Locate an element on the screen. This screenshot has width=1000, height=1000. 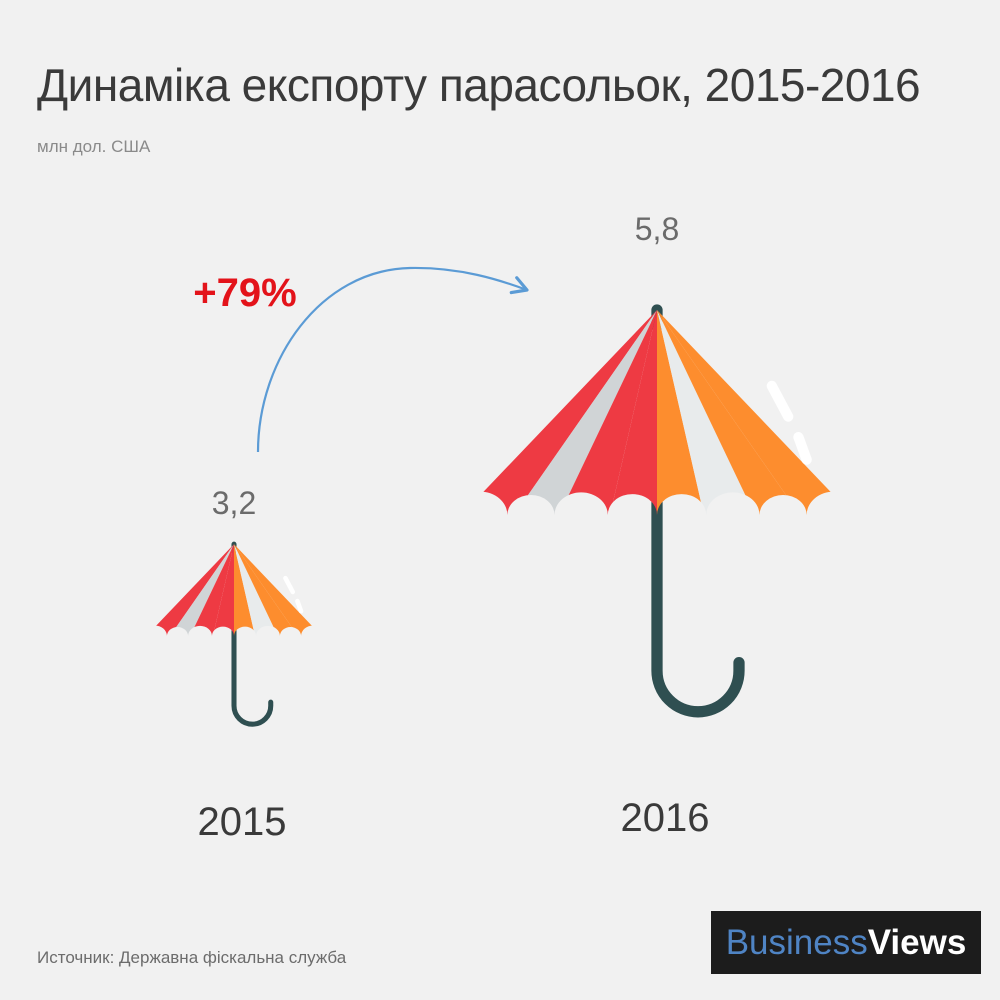
brand-logo: Business Views is located at coordinates (846, 942).